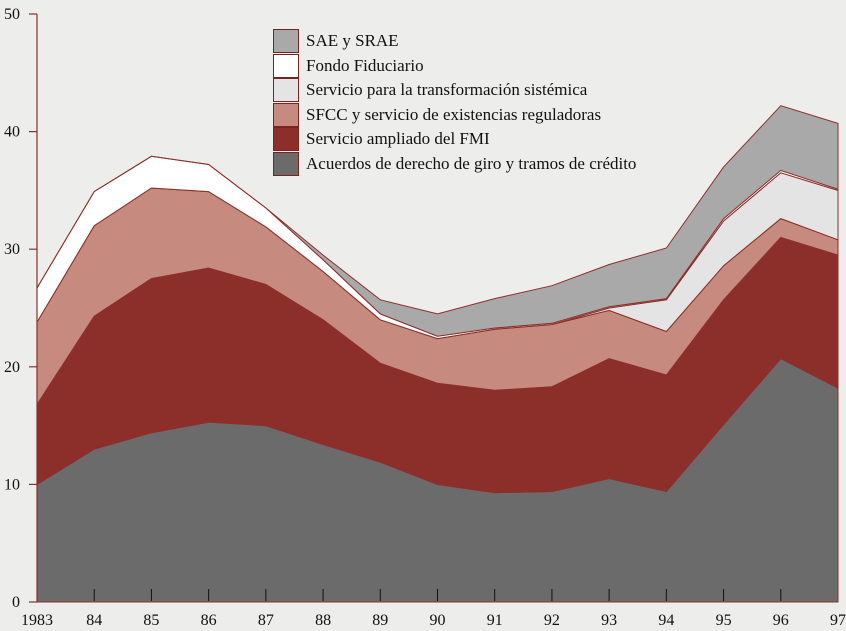 The height and width of the screenshot is (631, 846). What do you see at coordinates (352, 40) in the screenshot?
I see `legend-label: SAE y SRAE` at bounding box center [352, 40].